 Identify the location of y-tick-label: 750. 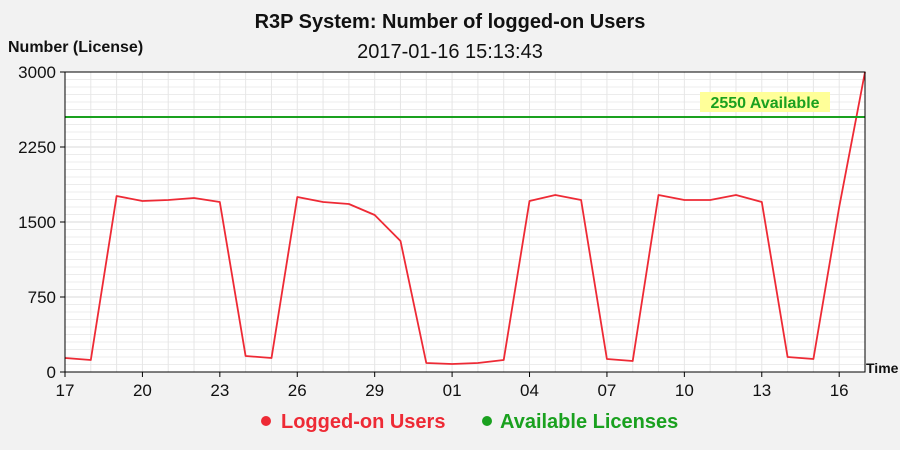
(42, 297).